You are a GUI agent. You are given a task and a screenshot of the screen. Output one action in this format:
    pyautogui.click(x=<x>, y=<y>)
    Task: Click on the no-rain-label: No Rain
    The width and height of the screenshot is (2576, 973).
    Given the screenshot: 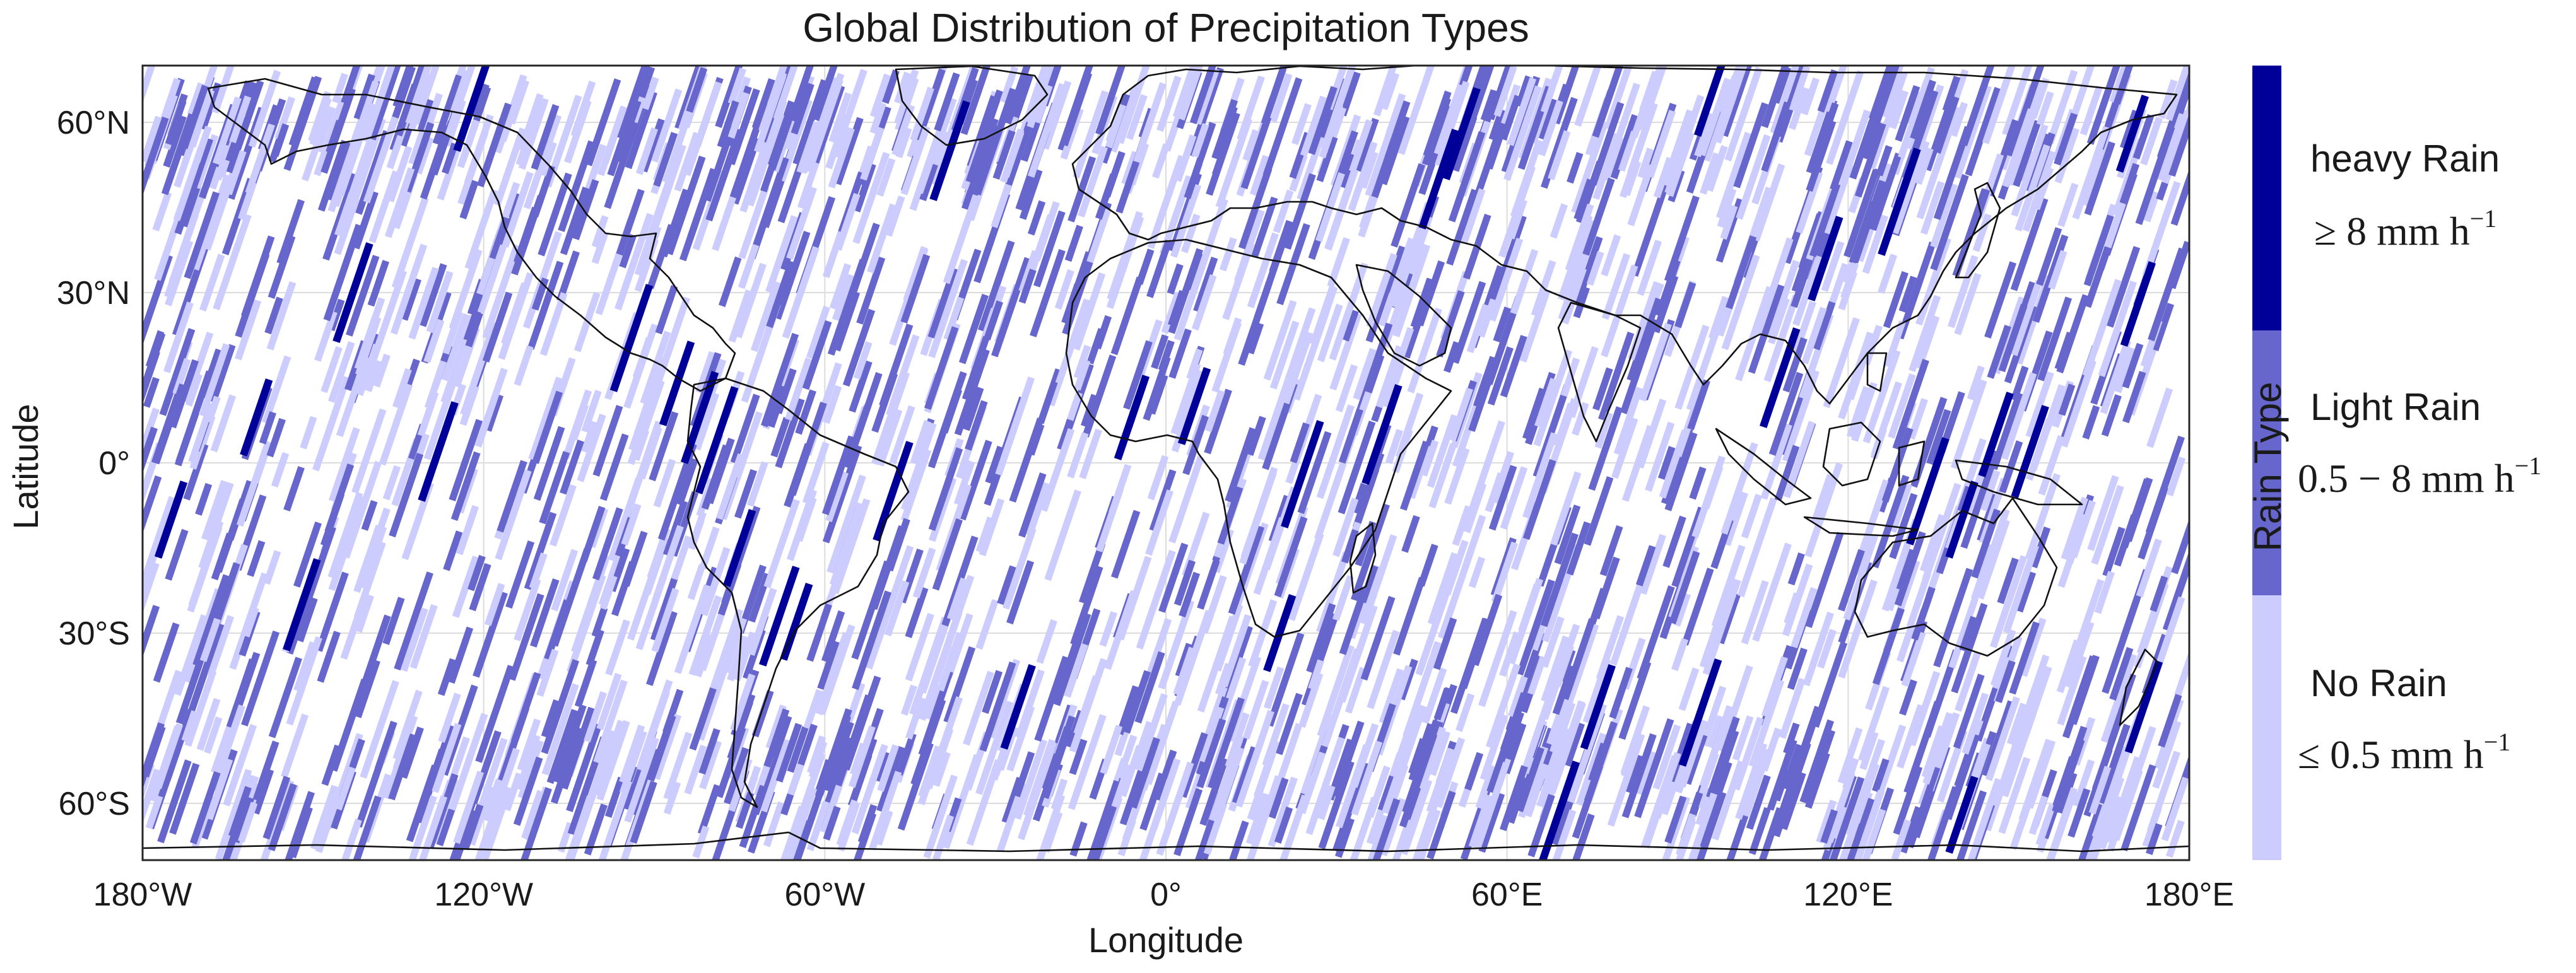 What is the action you would take?
    pyautogui.click(x=2378, y=683)
    